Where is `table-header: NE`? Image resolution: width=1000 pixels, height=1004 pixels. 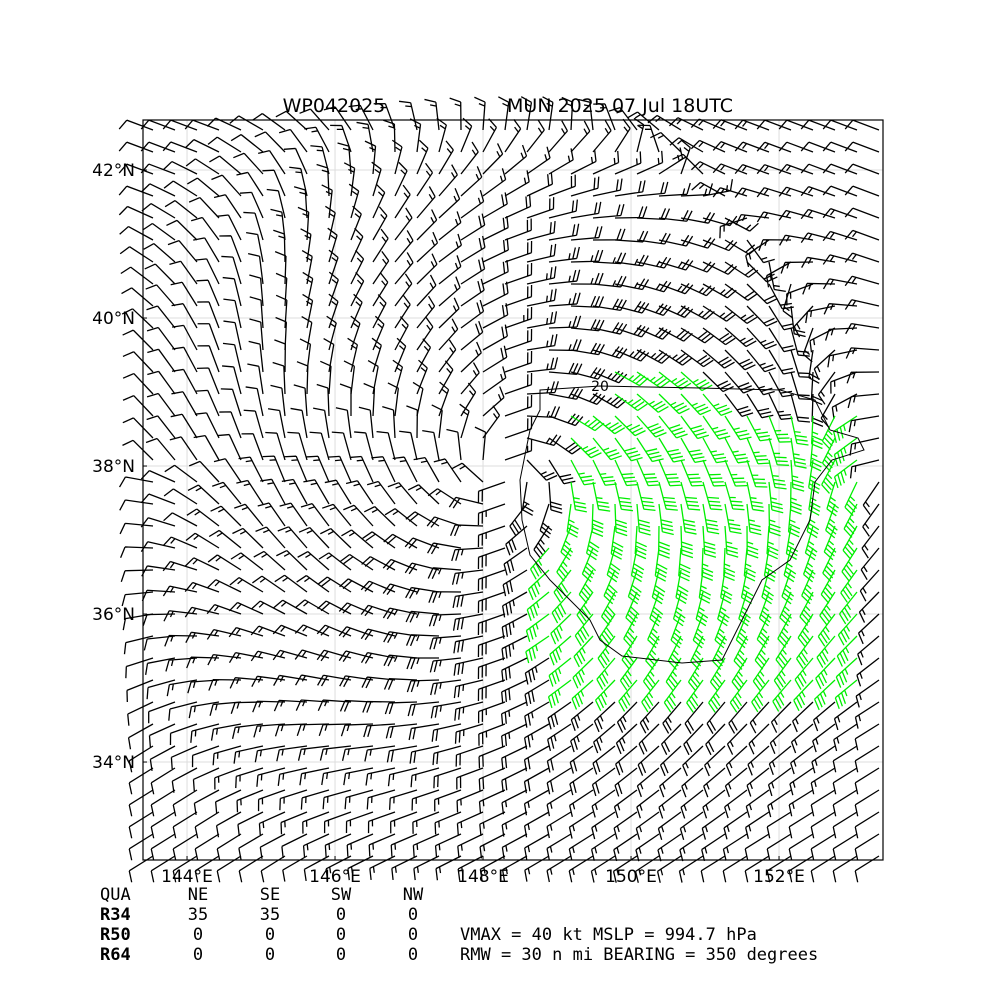
table-header: NE is located at coordinates (198, 895).